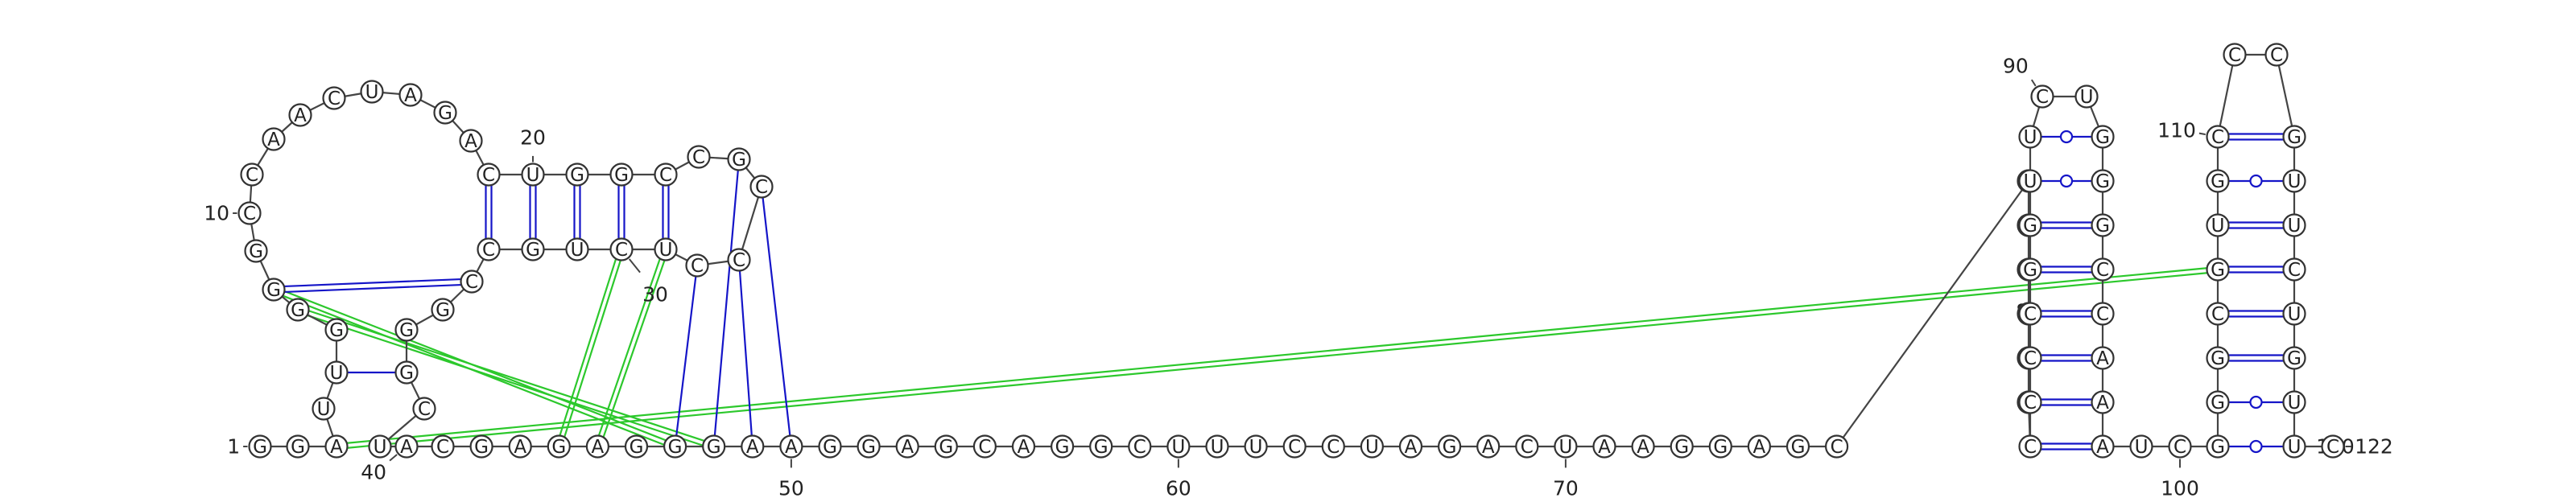 Image resolution: width=2576 pixels, height=502 pixels. I want to click on position-label: 10, so click(216, 214).